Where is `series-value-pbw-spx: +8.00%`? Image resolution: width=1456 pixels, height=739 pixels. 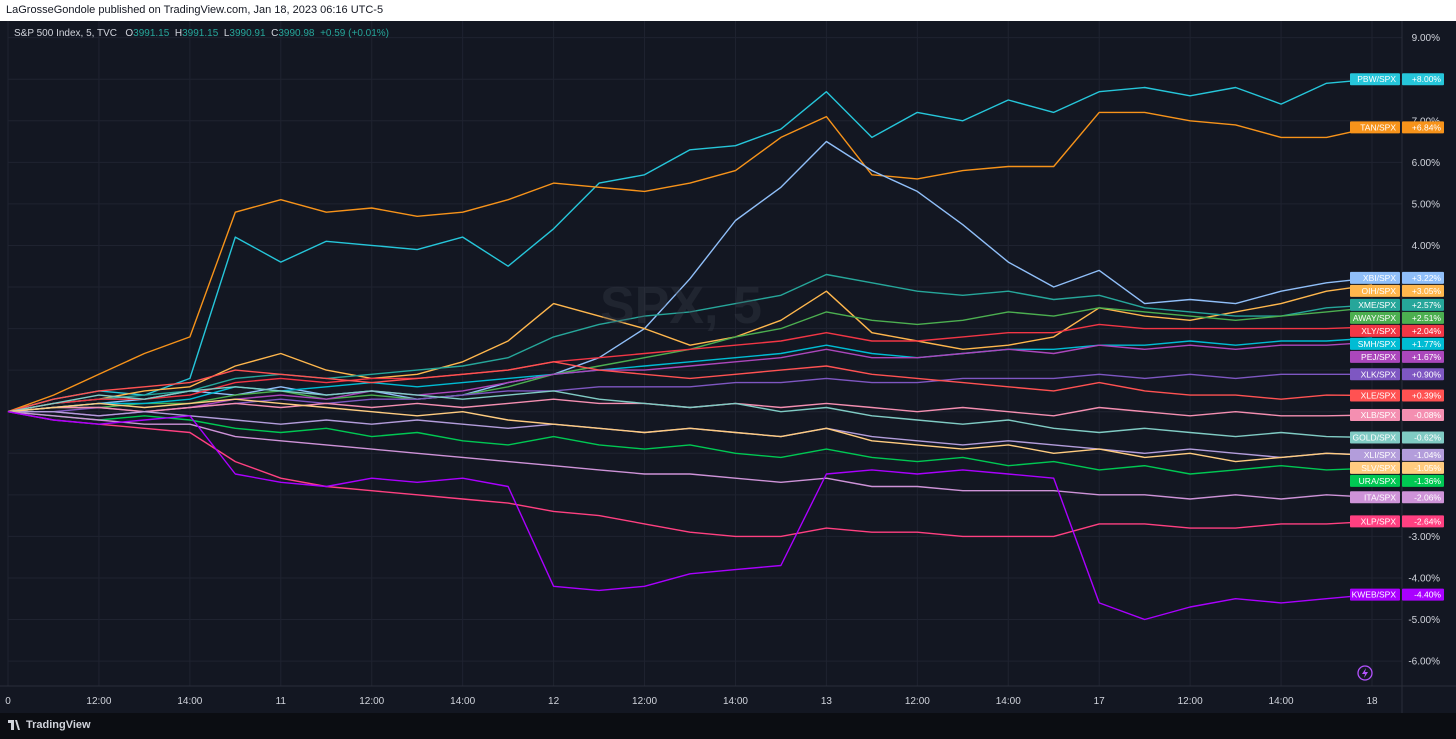
series-value-pbw-spx: +8.00% is located at coordinates (1427, 79).